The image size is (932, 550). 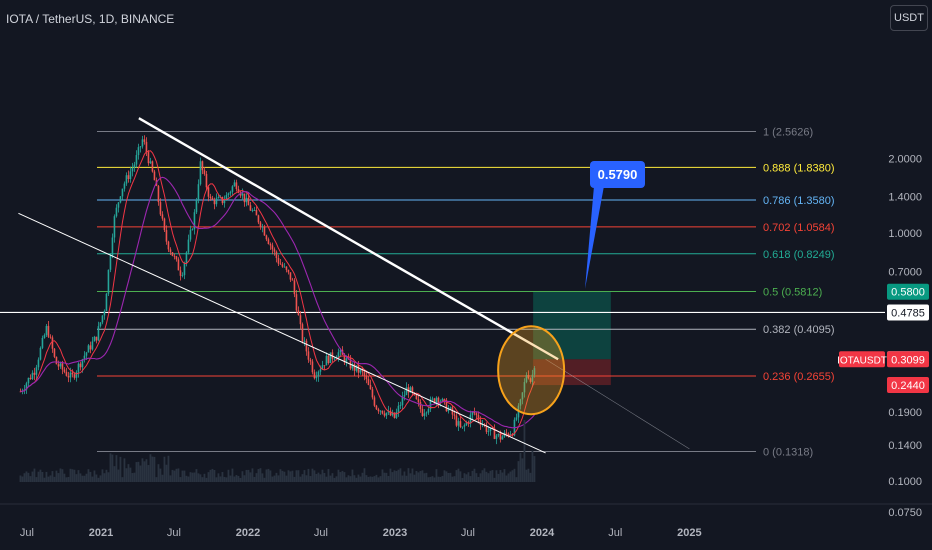 I want to click on price-tag, so click(x=908, y=385).